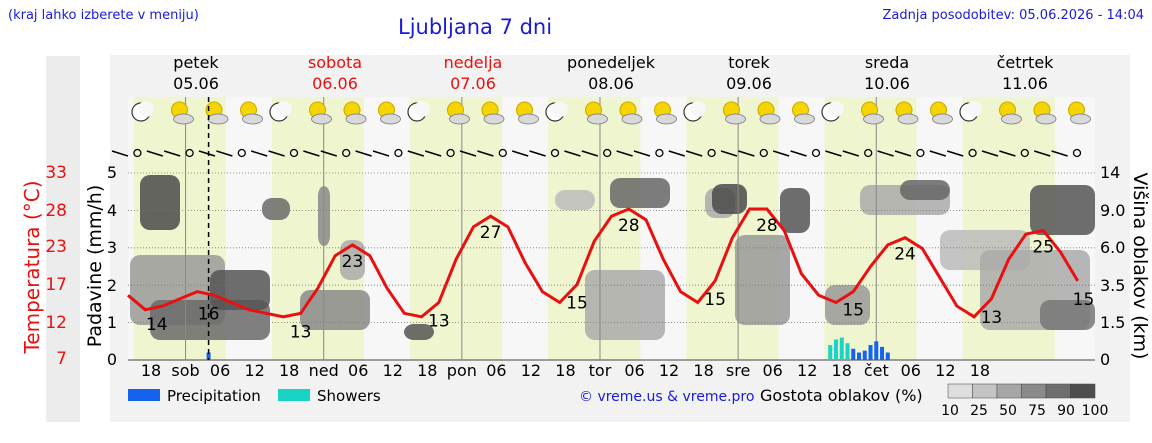 This screenshot has width=1152, height=443. Describe the element at coordinates (473, 83) in the screenshot. I see `day-date: 07.06` at that location.